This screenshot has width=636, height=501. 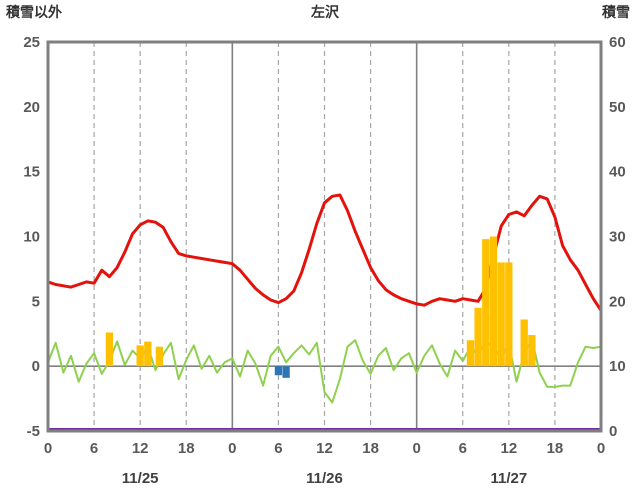 I want to click on svg-text: -5, so click(x=33, y=431).